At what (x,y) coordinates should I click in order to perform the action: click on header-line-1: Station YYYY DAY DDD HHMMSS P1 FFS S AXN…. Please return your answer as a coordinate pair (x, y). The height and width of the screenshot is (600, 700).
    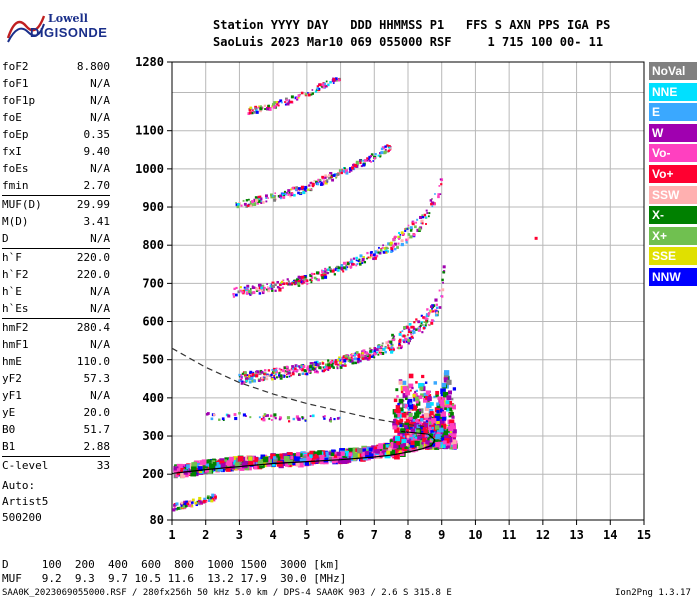
    Looking at the image, I should click on (412, 25).